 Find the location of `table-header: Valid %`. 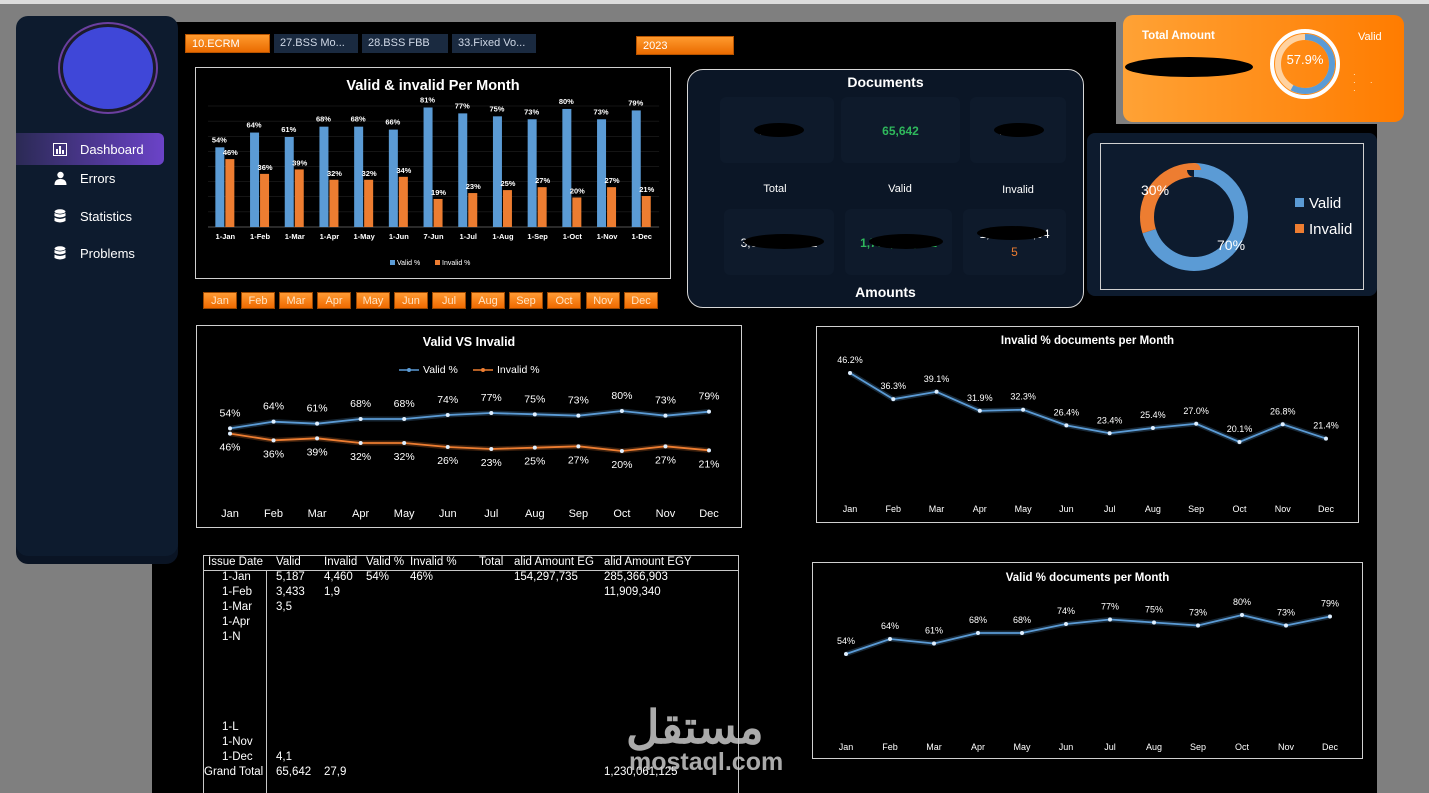

table-header: Valid % is located at coordinates (385, 562).